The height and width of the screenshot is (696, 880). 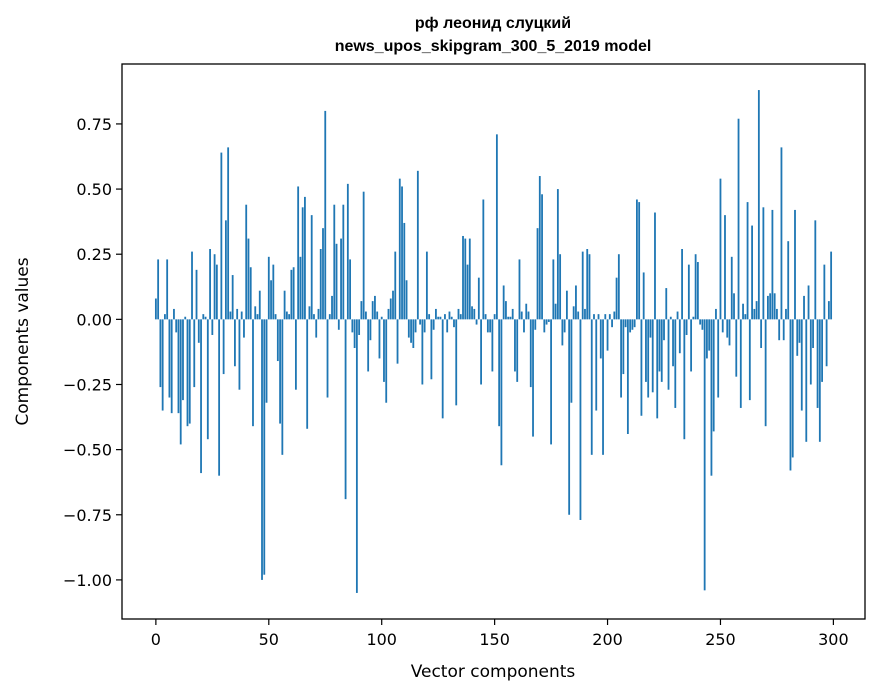 What do you see at coordinates (23, 341) in the screenshot?
I see `y-axis-label: Components values` at bounding box center [23, 341].